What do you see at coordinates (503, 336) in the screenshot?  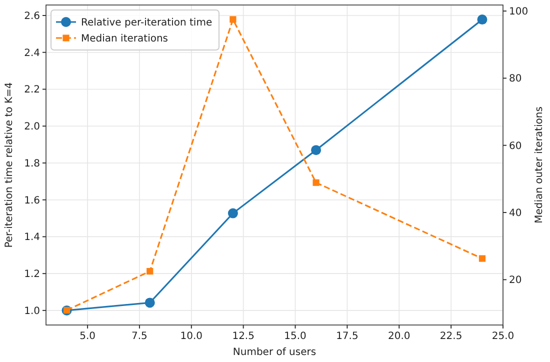 I see `x-tick-label: 25.0` at bounding box center [503, 336].